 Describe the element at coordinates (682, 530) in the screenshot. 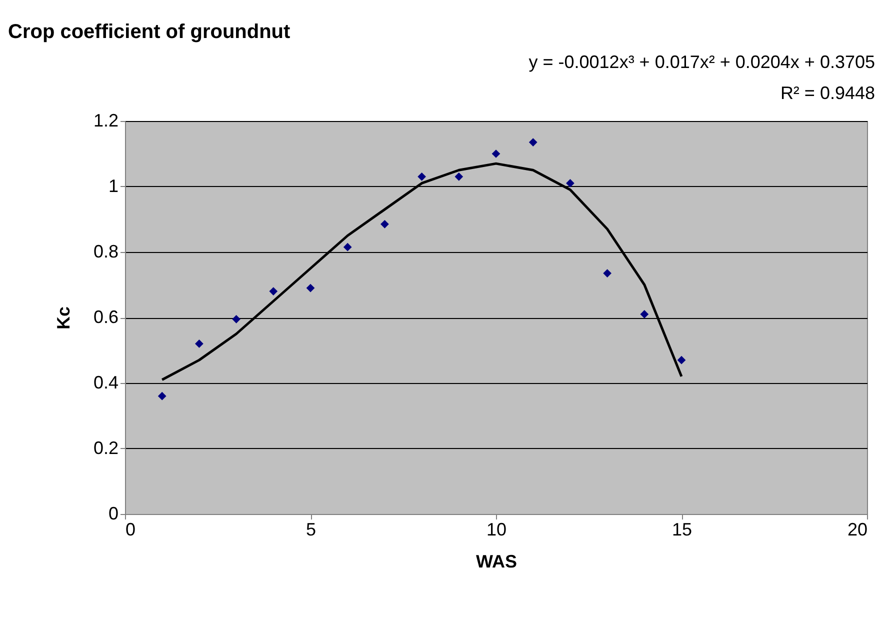

I see `x-tick-label: 15` at that location.